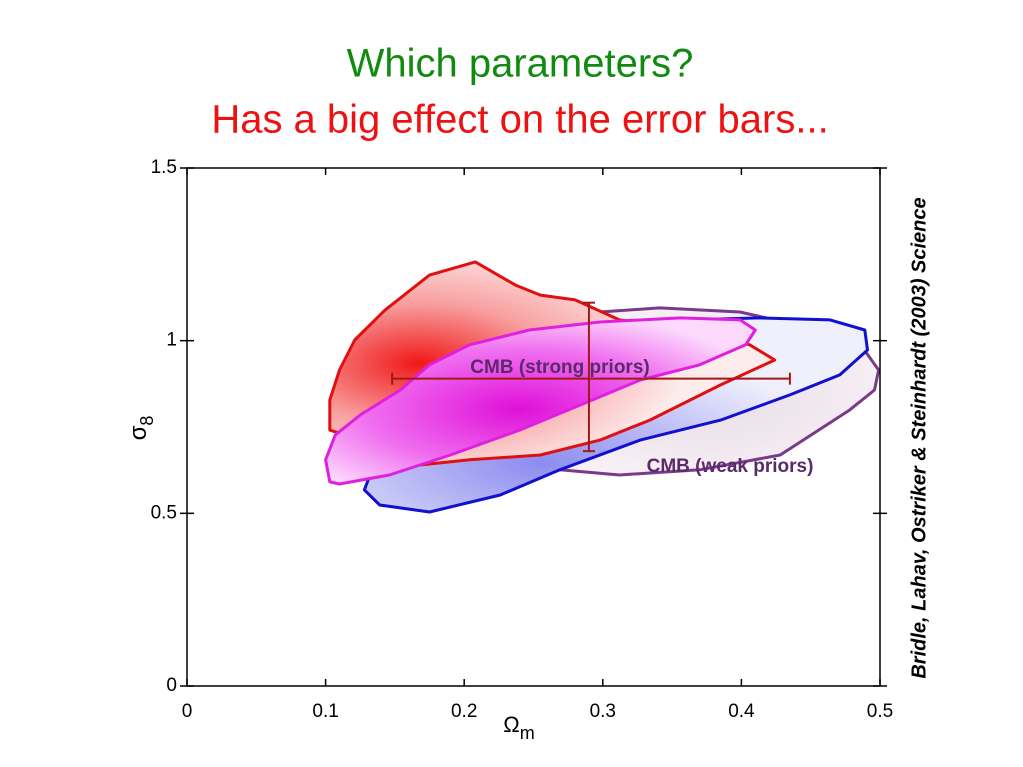  Describe the element at coordinates (511, 724) in the screenshot. I see `x-label-symbol: Ω` at that location.